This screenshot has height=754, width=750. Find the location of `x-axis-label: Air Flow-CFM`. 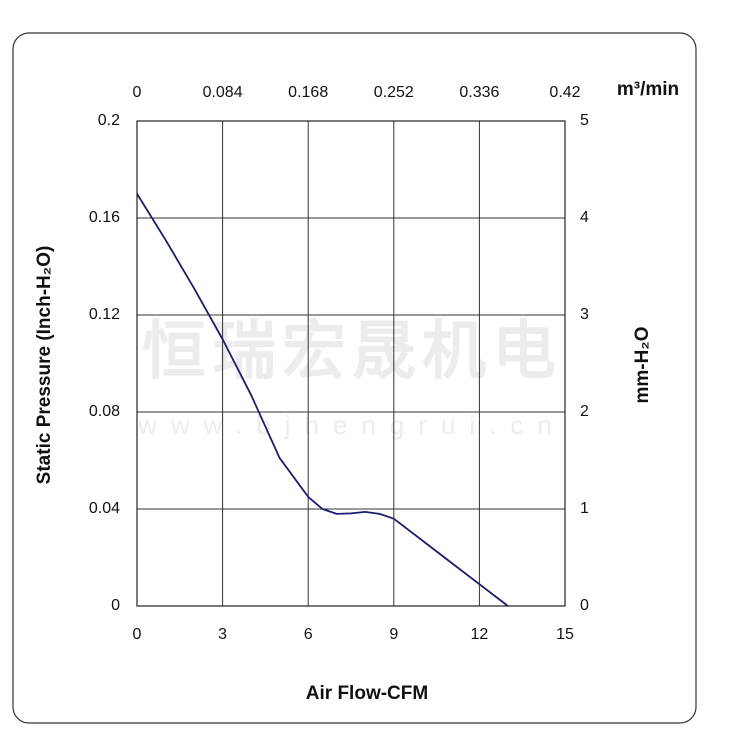

x-axis-label: Air Flow-CFM is located at coordinates (367, 693).